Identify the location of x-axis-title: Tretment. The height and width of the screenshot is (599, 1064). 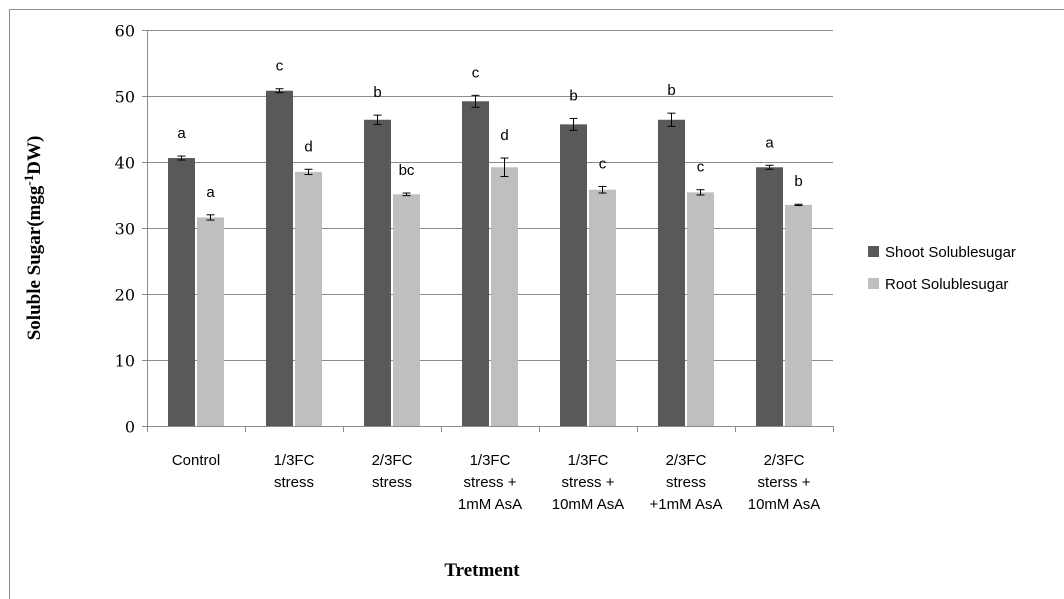
(482, 570).